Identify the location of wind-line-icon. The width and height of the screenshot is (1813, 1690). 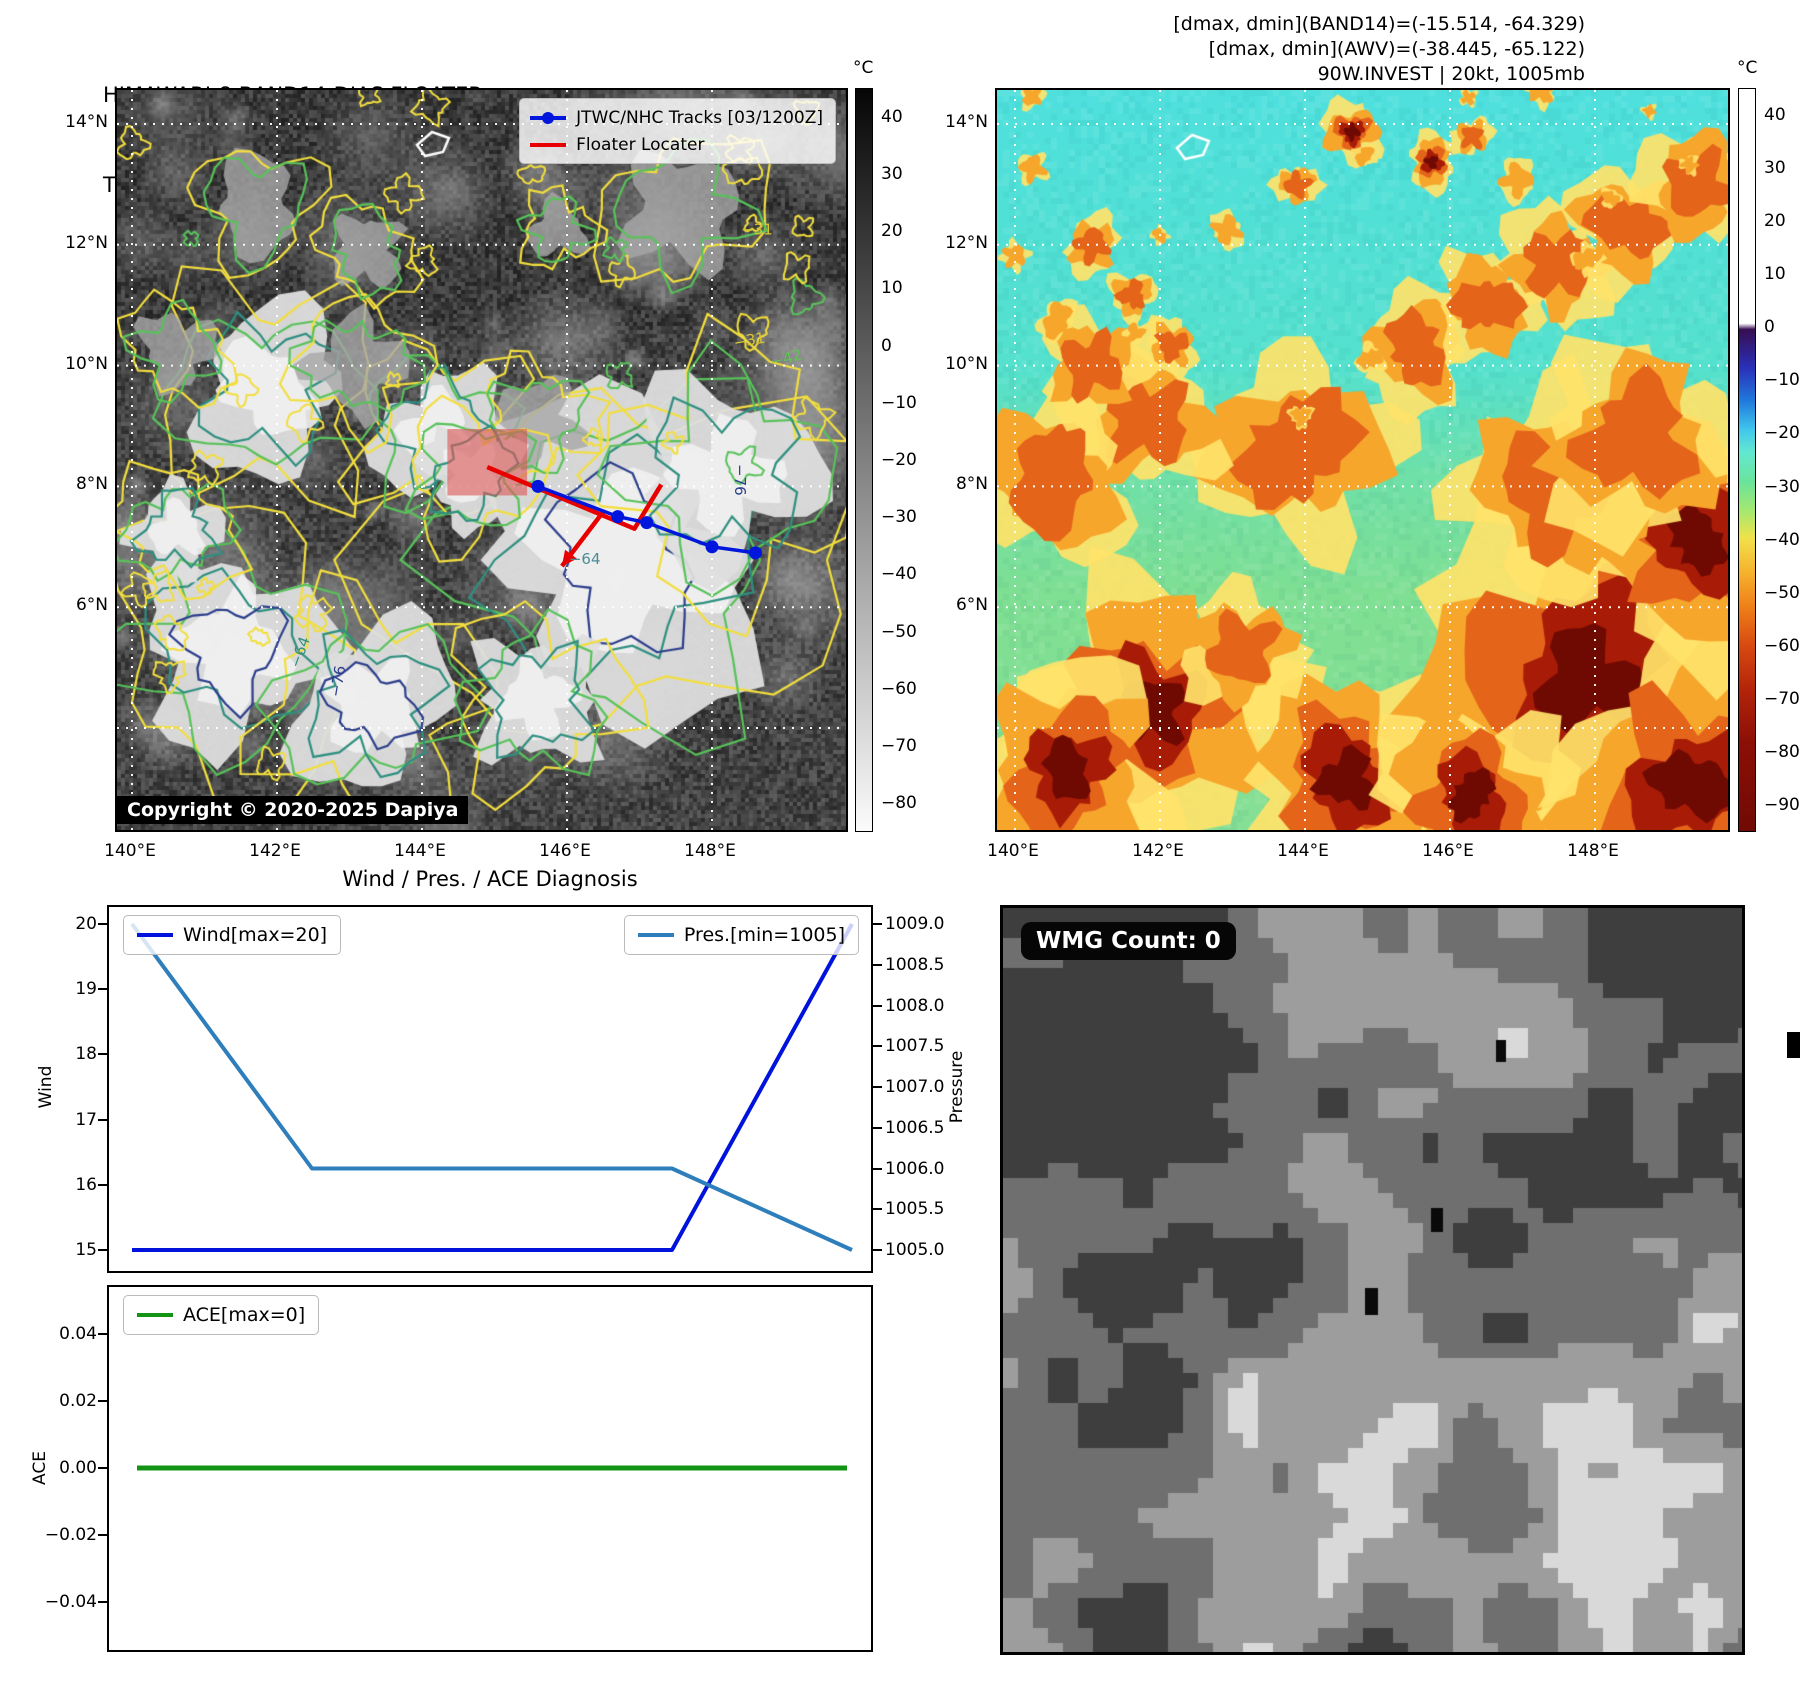
(155, 935).